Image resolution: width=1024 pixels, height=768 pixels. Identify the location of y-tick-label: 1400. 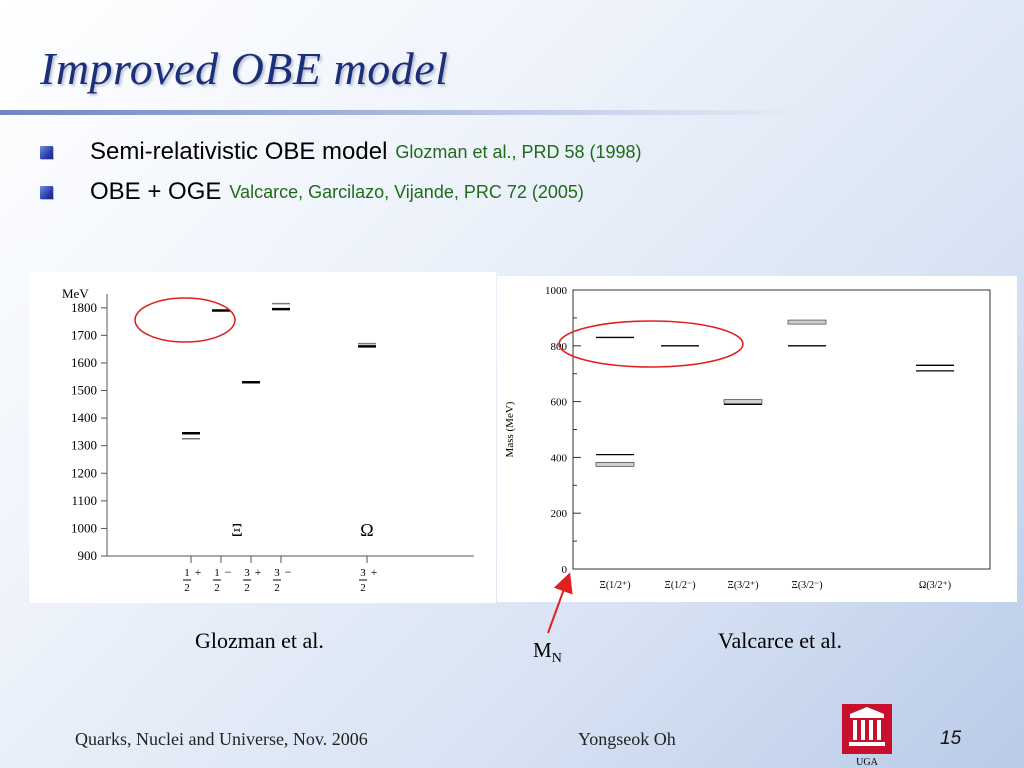
(84, 417).